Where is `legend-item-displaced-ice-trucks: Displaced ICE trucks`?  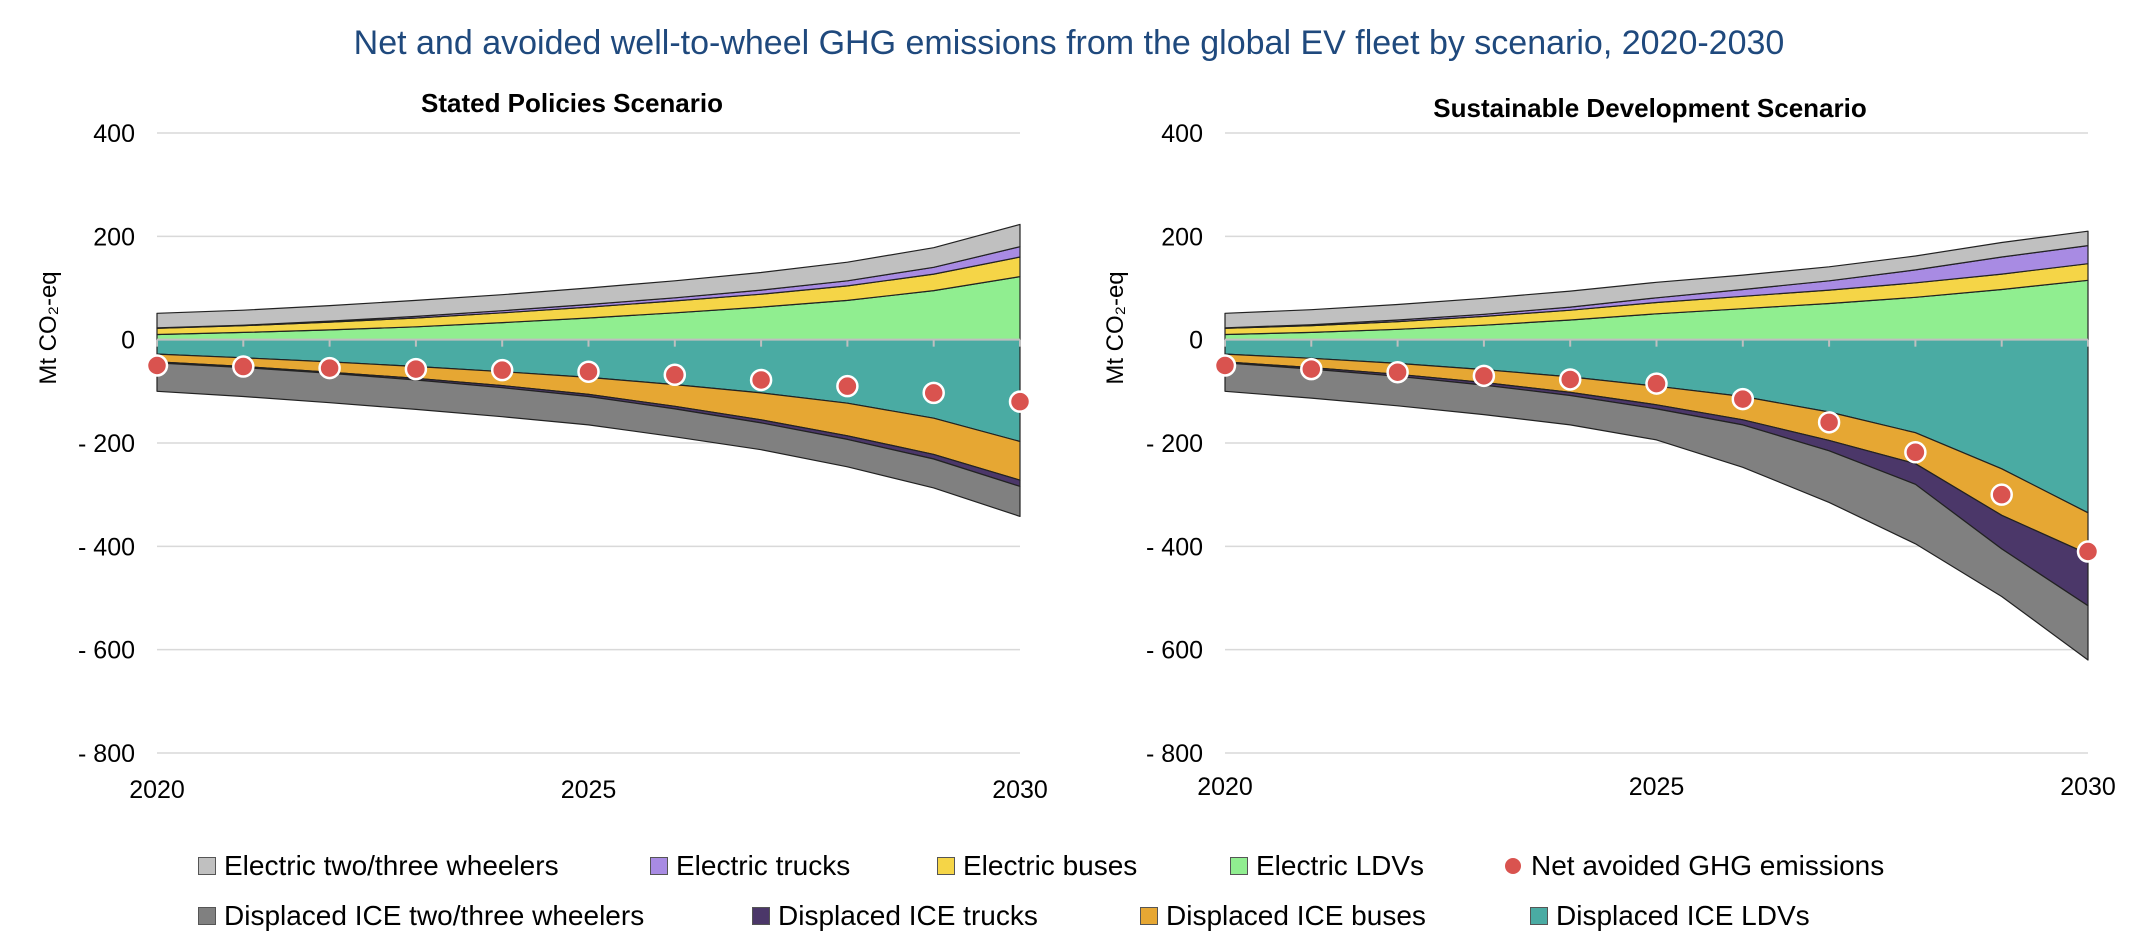 legend-item-displaced-ice-trucks: Displaced ICE trucks is located at coordinates (895, 916).